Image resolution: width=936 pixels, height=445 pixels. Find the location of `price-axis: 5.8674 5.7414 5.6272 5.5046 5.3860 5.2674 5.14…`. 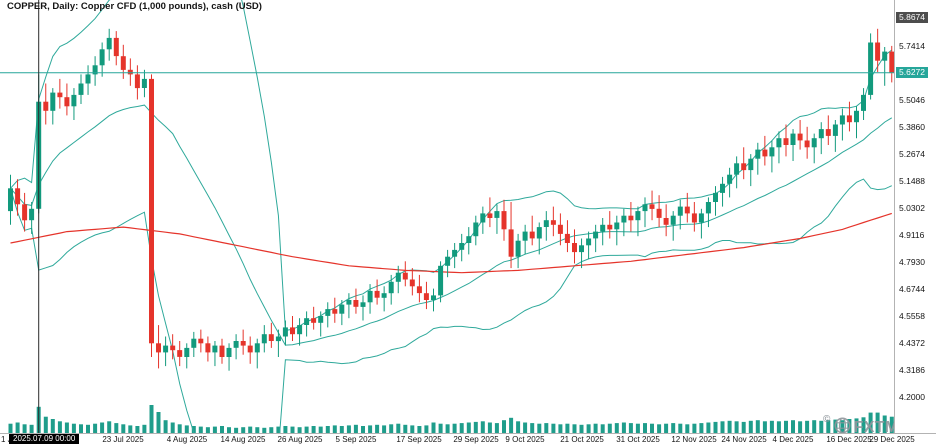

price-axis: 5.8674 5.7414 5.6272 5.5046 5.3860 5.2674 5.14… is located at coordinates (915, 216).